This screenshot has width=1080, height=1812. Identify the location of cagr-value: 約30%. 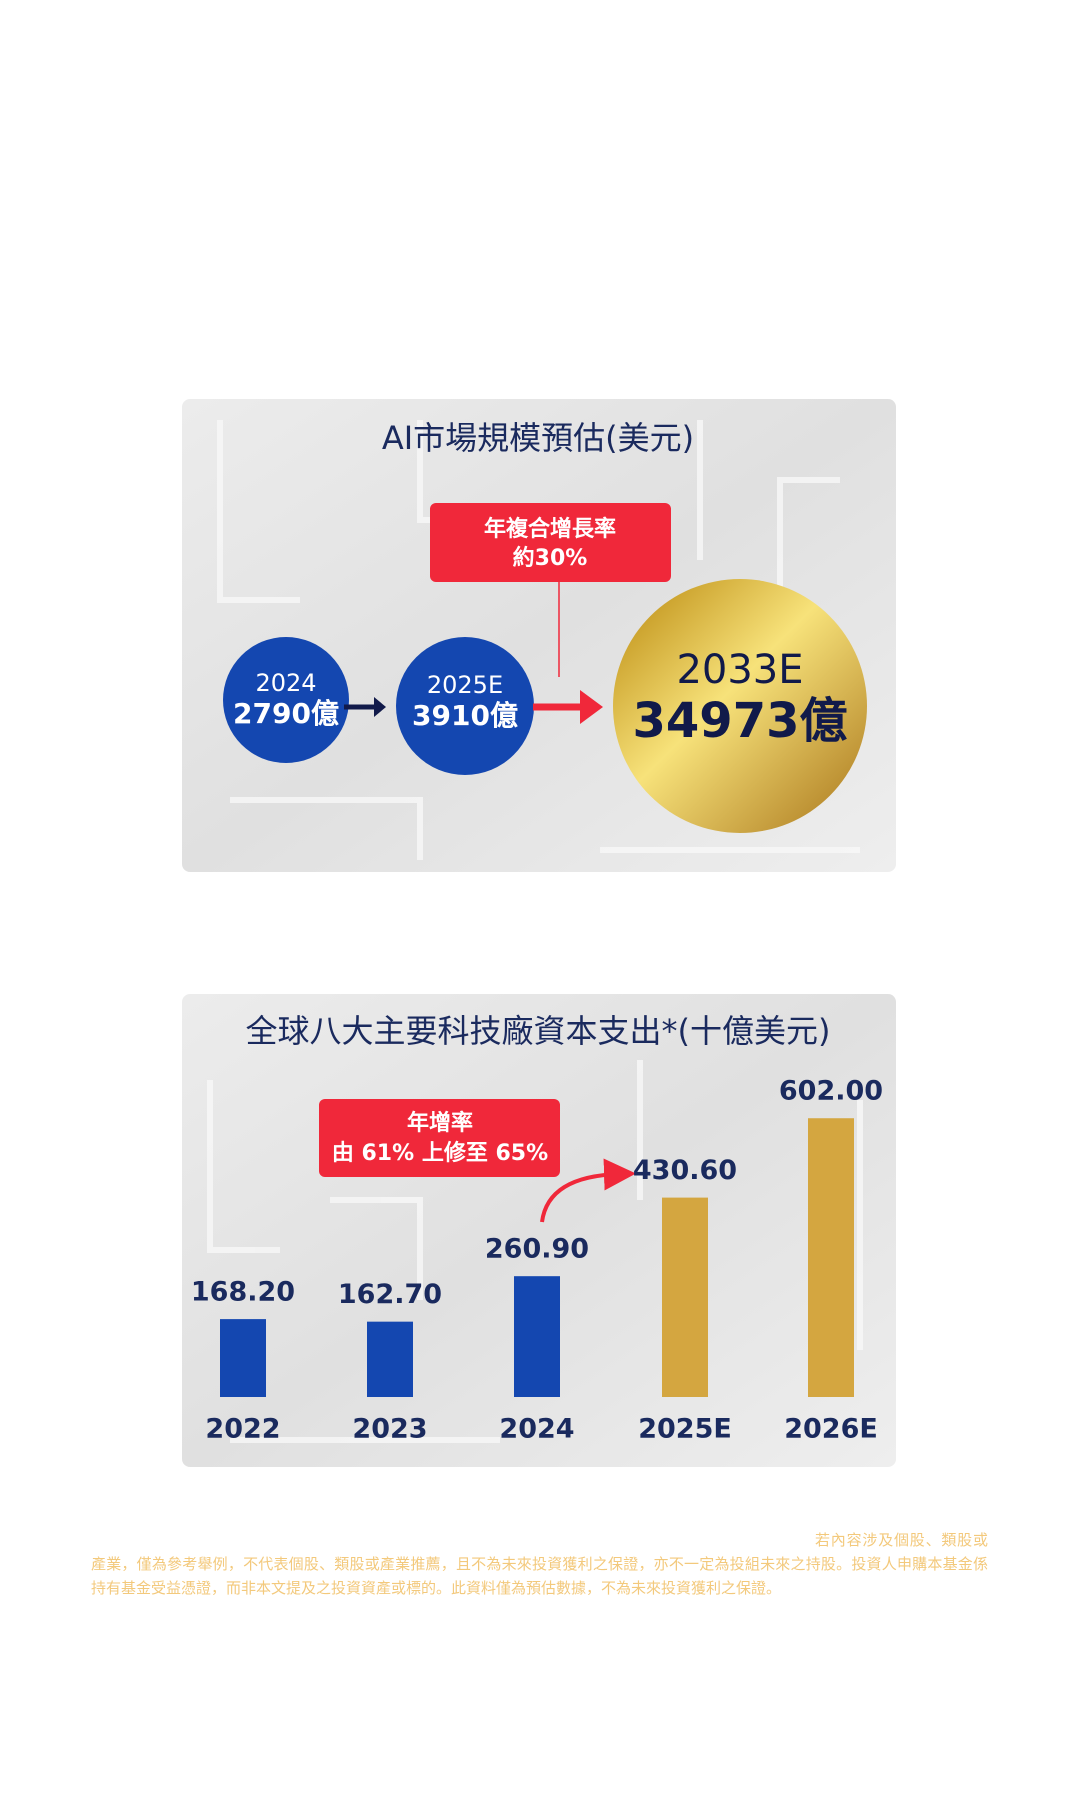
(550, 558).